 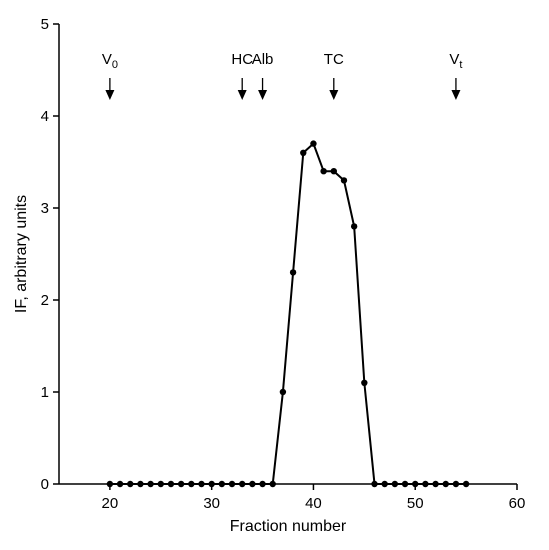 What do you see at coordinates (110, 61) in the screenshot?
I see `fraction-marker-label: V0` at bounding box center [110, 61].